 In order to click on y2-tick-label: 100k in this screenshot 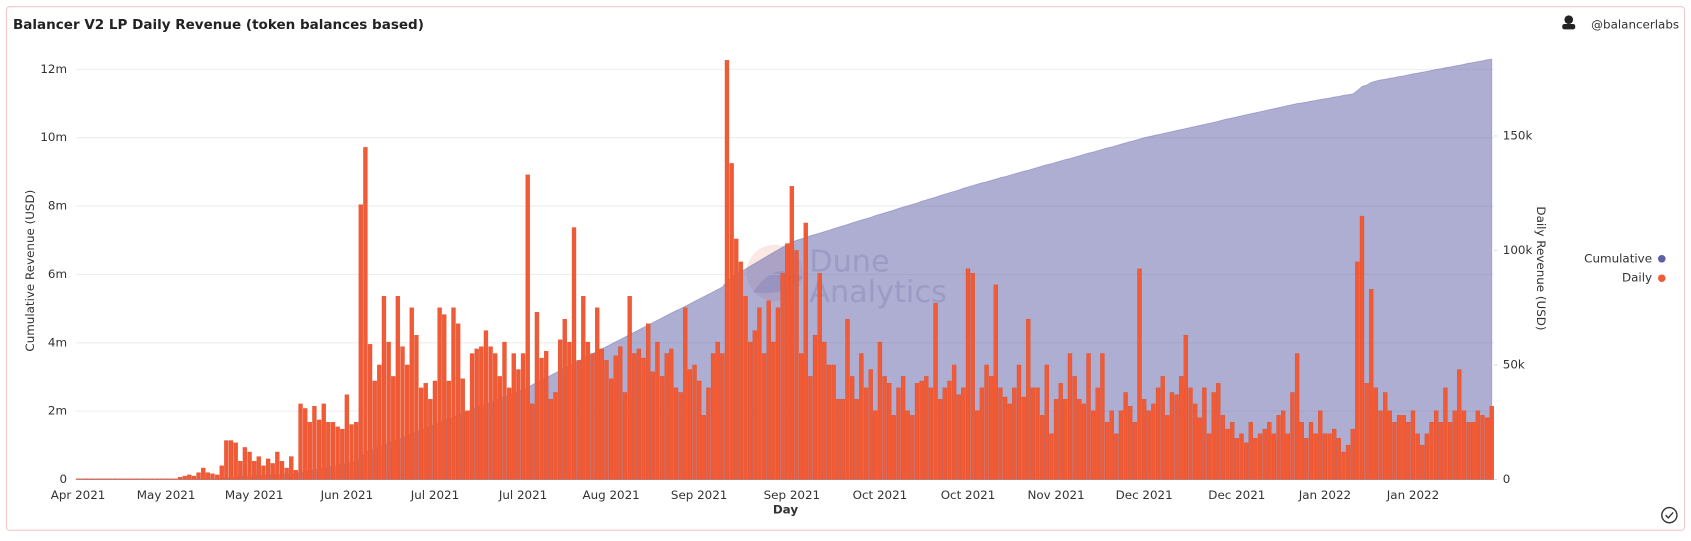, I will do `click(1518, 250)`.